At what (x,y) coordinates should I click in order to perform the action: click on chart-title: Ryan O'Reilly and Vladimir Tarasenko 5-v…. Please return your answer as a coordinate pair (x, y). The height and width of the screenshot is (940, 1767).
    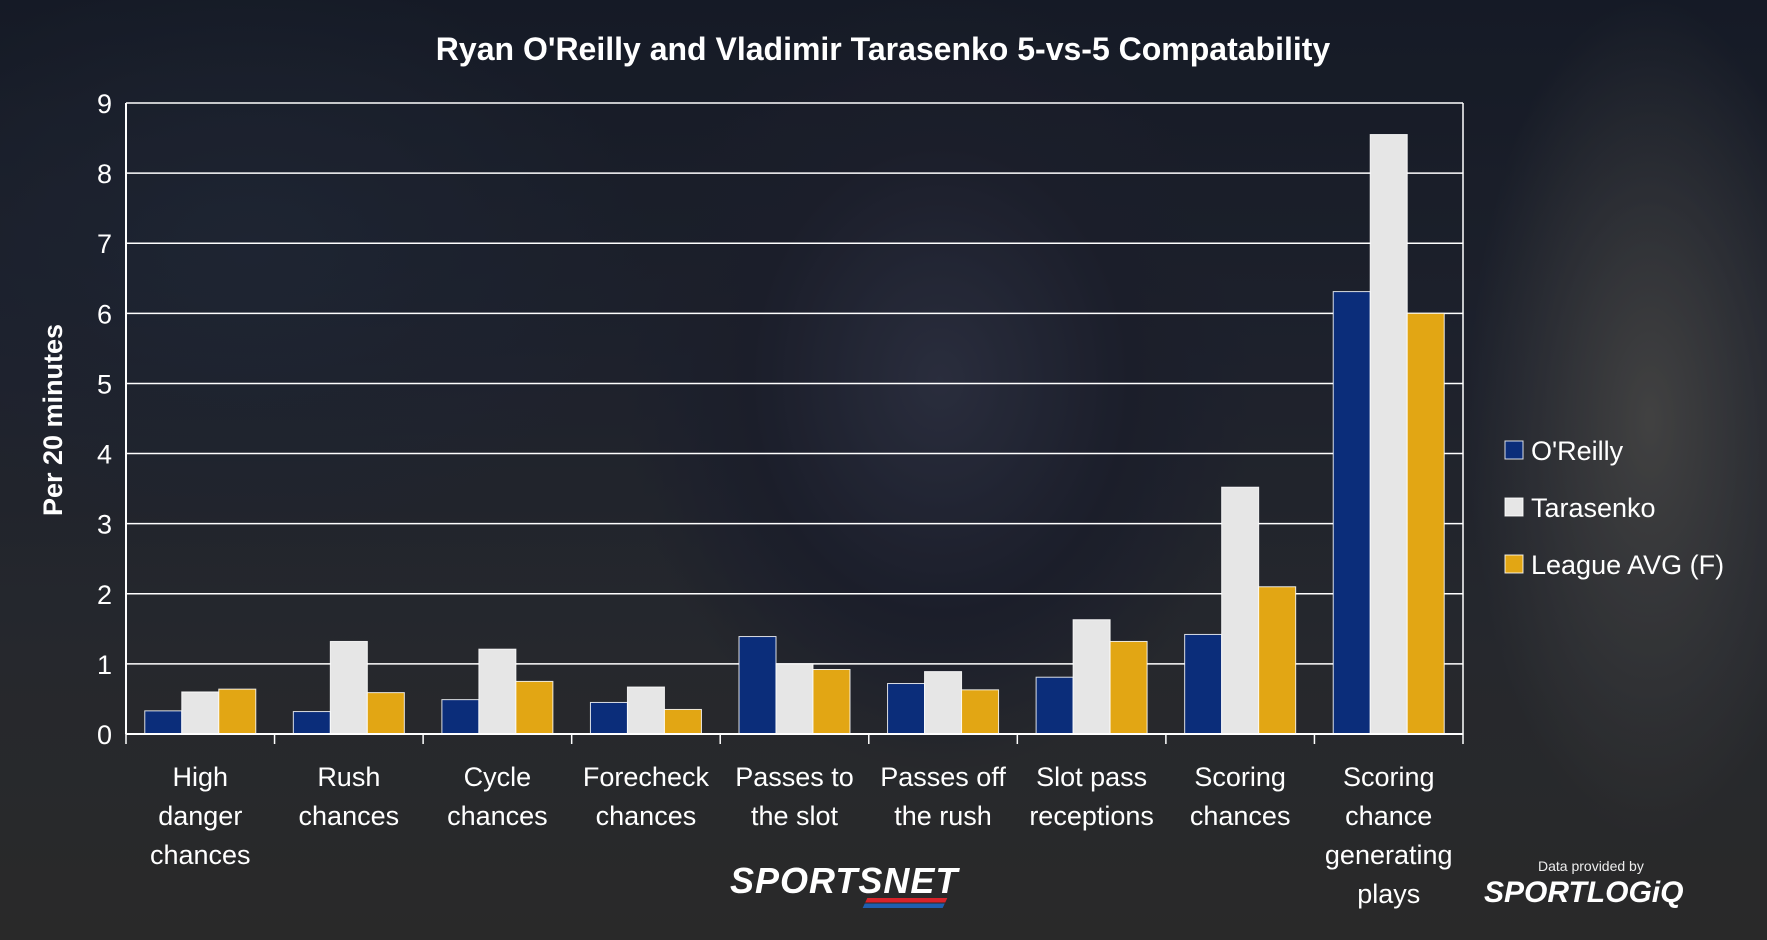
    Looking at the image, I should click on (883, 49).